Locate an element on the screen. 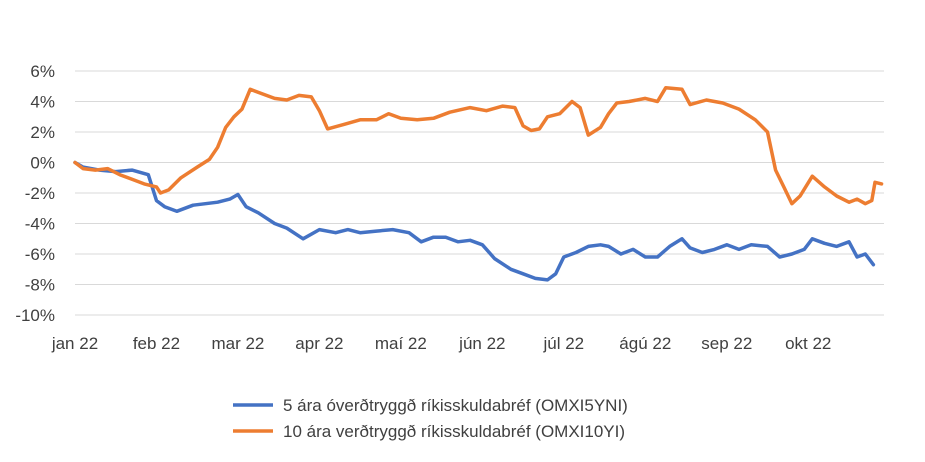  x-tick-label: maí 22 is located at coordinates (401, 343).